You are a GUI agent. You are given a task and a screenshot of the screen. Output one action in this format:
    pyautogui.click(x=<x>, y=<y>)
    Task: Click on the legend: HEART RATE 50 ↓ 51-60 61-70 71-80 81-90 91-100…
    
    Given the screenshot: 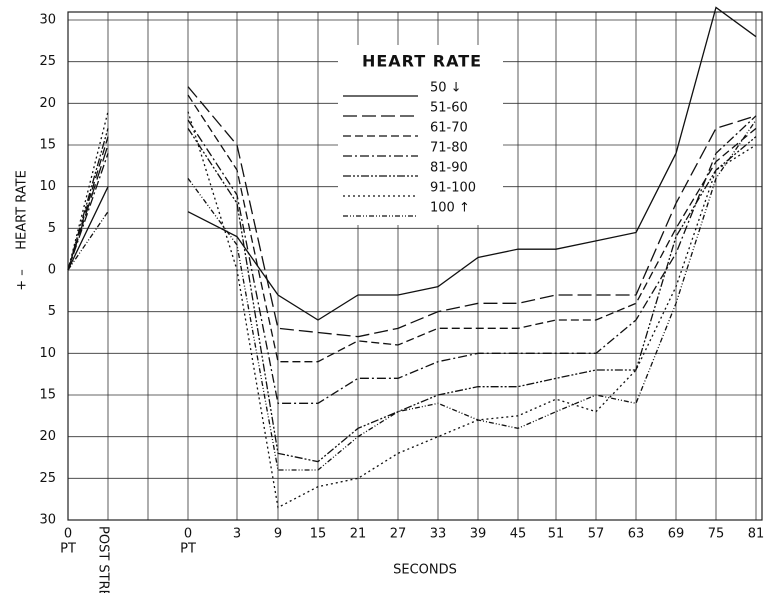 What is the action you would take?
    pyautogui.click(x=420, y=135)
    